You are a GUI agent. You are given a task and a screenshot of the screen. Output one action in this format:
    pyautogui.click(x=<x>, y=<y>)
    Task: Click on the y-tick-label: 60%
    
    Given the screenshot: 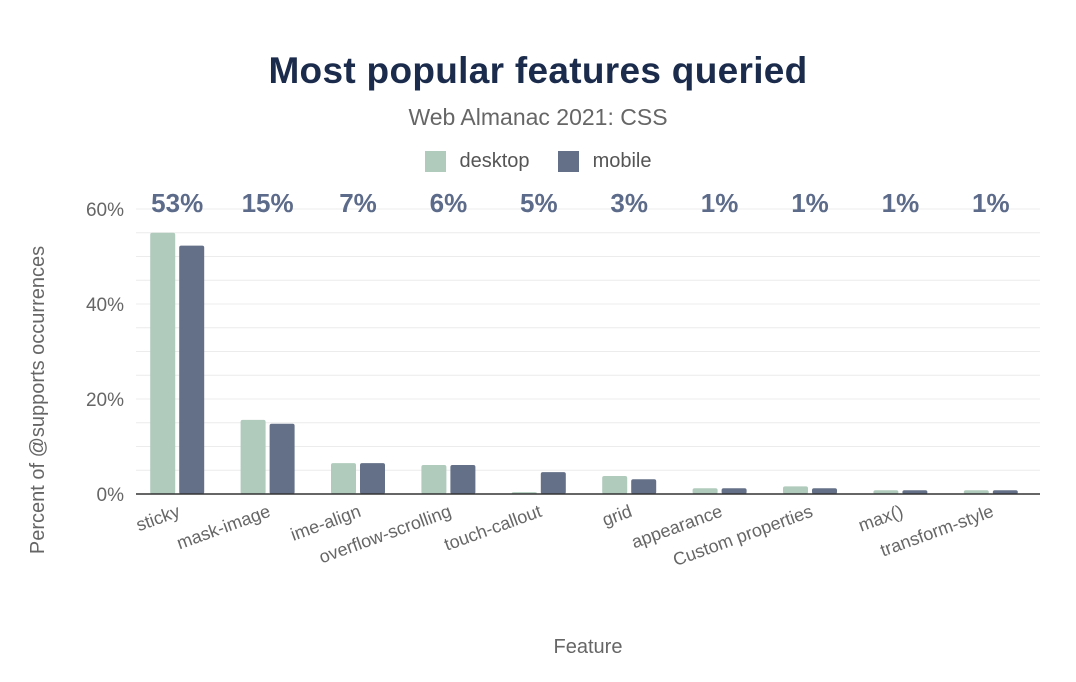 What is the action you would take?
    pyautogui.click(x=105, y=210)
    